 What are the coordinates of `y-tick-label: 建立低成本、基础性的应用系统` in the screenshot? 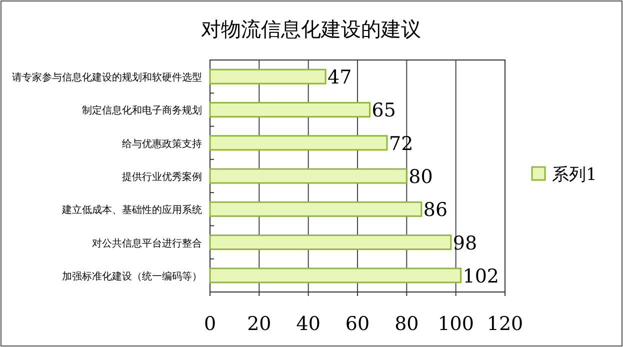 It's located at (131, 210).